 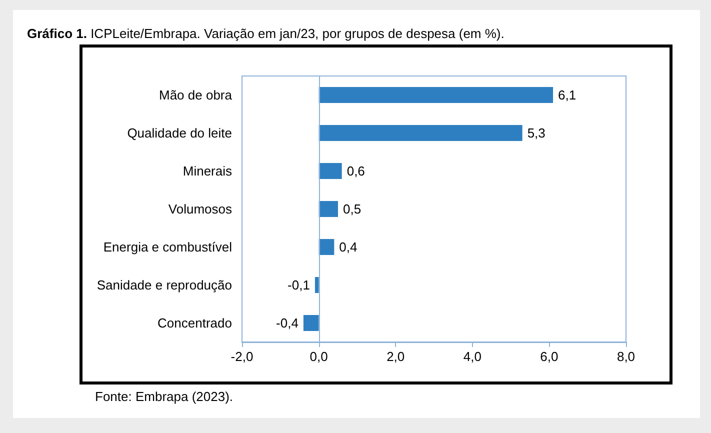 I want to click on x-tick-label: -2,0, so click(x=242, y=356).